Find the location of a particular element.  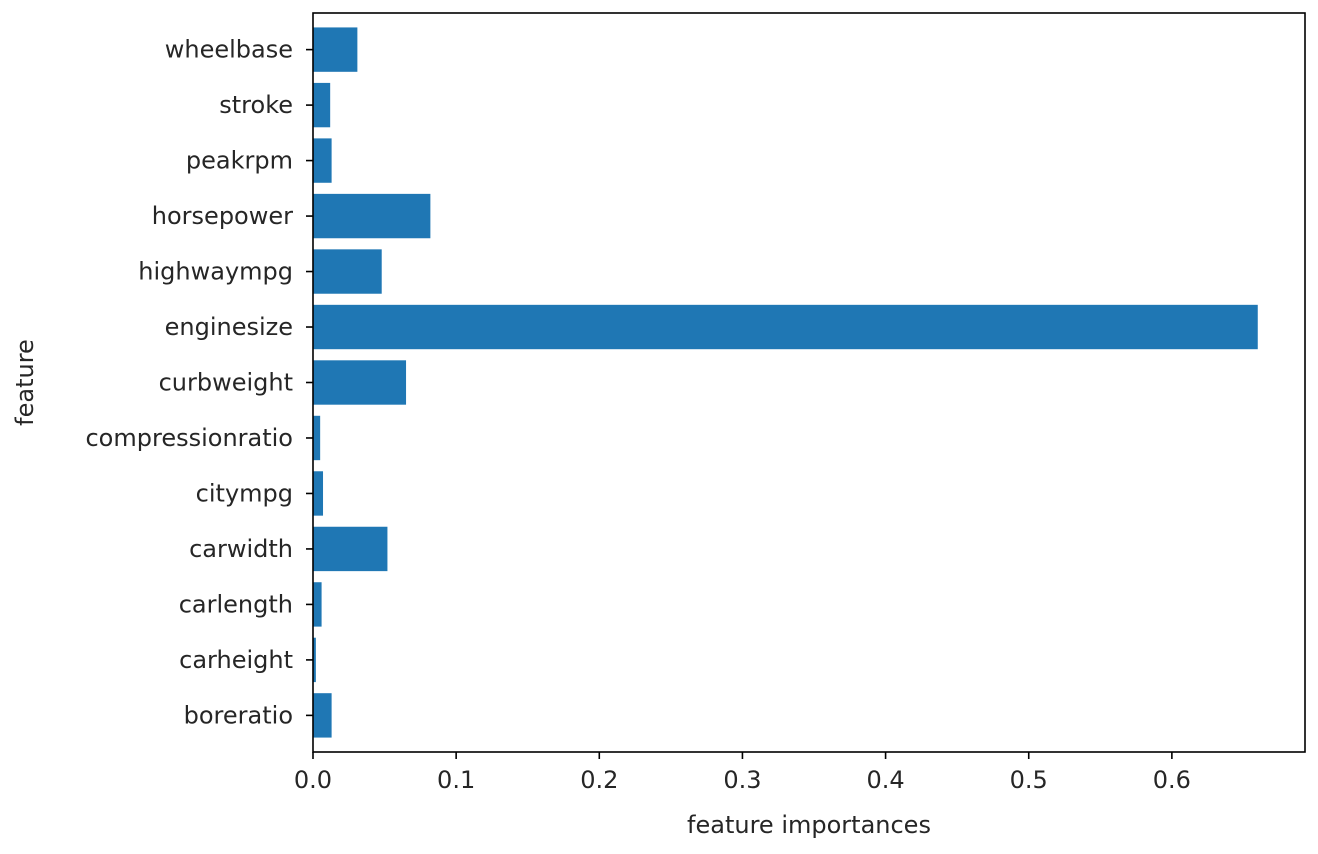

y-tick-label: wheelbase is located at coordinates (229, 50).